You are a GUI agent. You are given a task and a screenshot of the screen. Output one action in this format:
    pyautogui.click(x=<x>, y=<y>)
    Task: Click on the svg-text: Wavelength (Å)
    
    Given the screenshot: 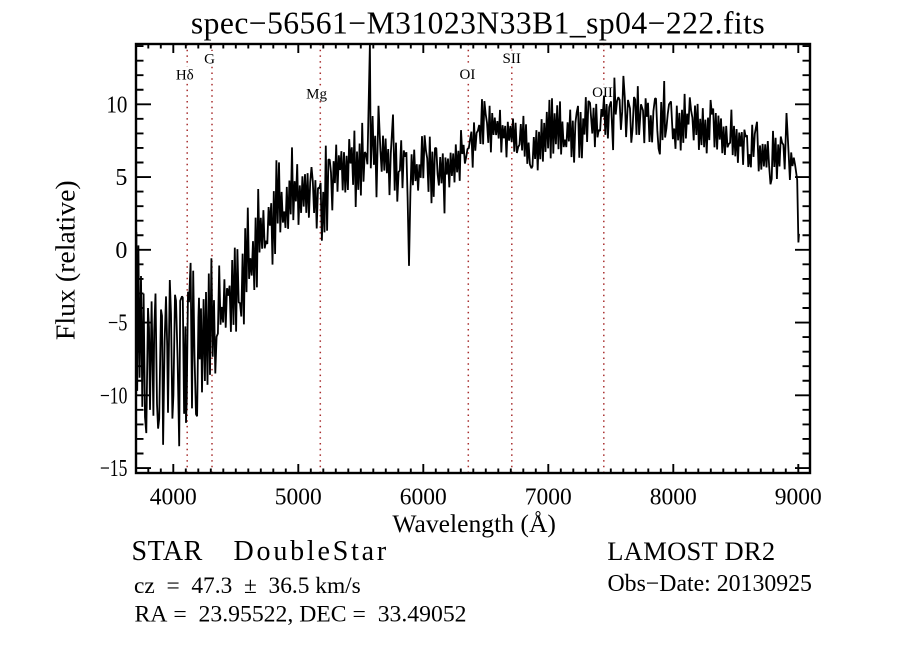 What is the action you would take?
    pyautogui.click(x=474, y=523)
    